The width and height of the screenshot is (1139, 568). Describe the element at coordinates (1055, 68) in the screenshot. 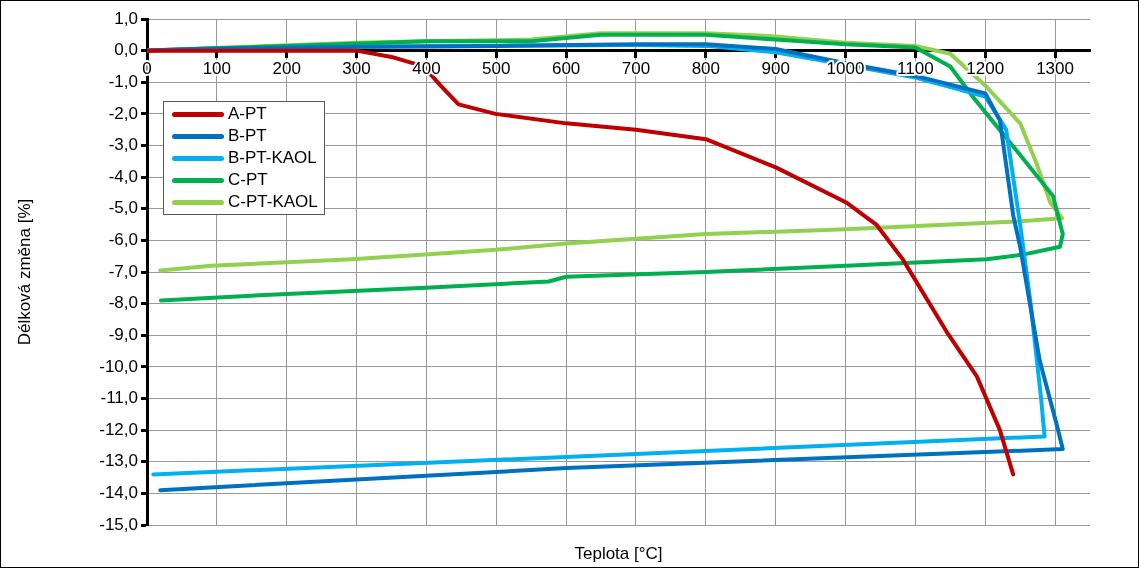

I see `x-tick-label: 1300` at that location.